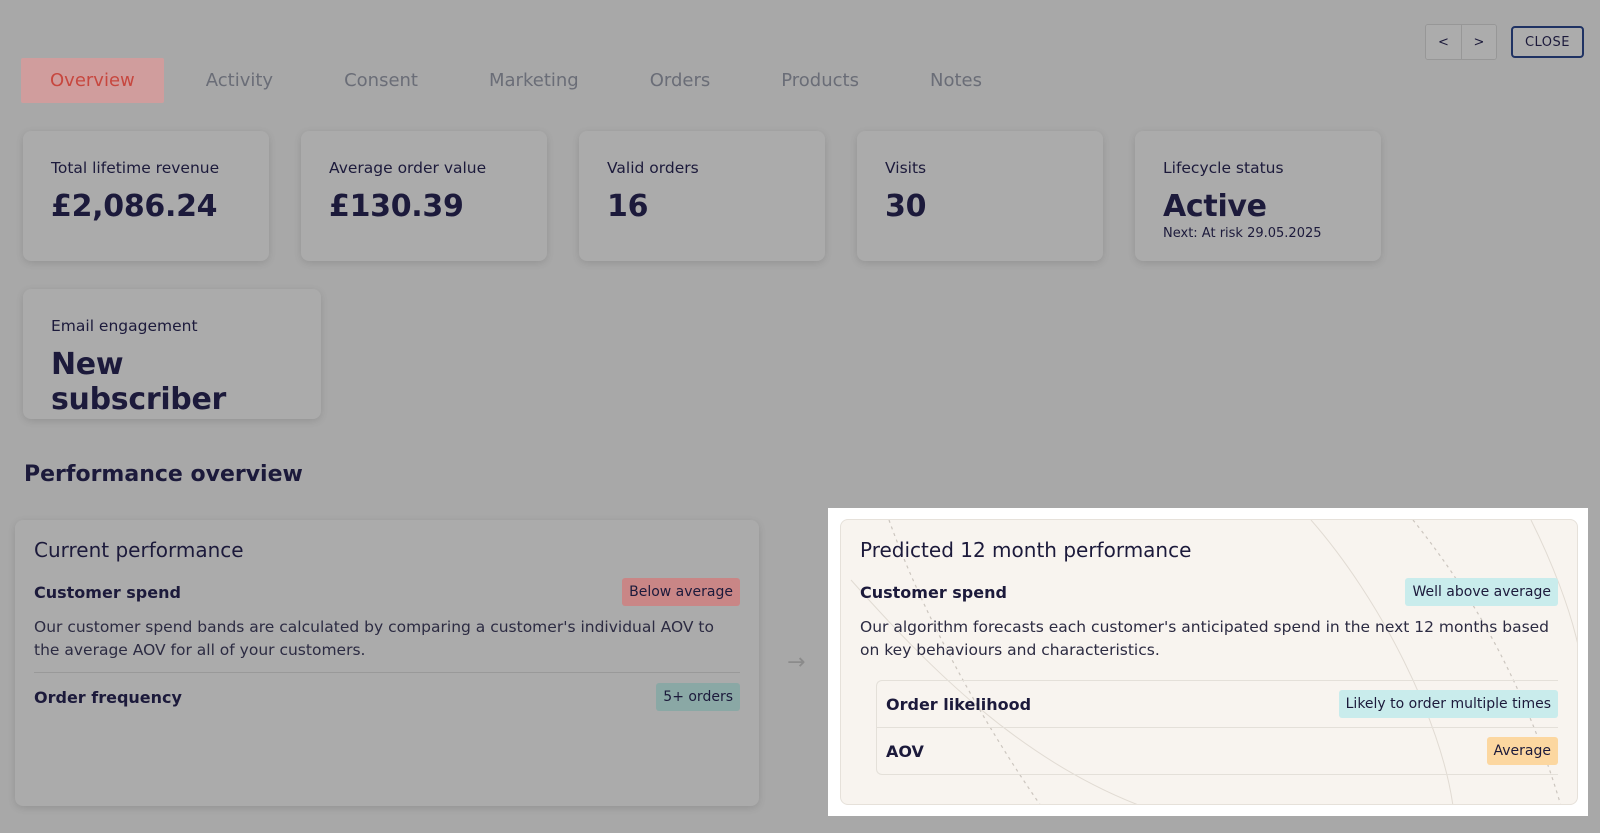 Image resolution: width=1600 pixels, height=833 pixels. What do you see at coordinates (628, 206) in the screenshot?
I see `stat-value: 16` at bounding box center [628, 206].